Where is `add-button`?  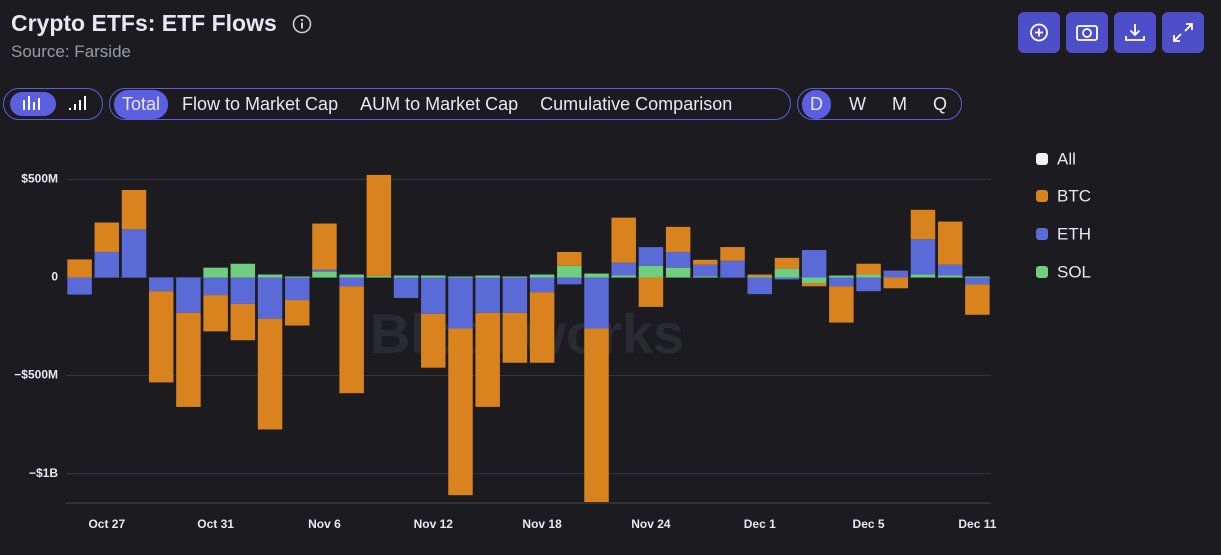 add-button is located at coordinates (1039, 32).